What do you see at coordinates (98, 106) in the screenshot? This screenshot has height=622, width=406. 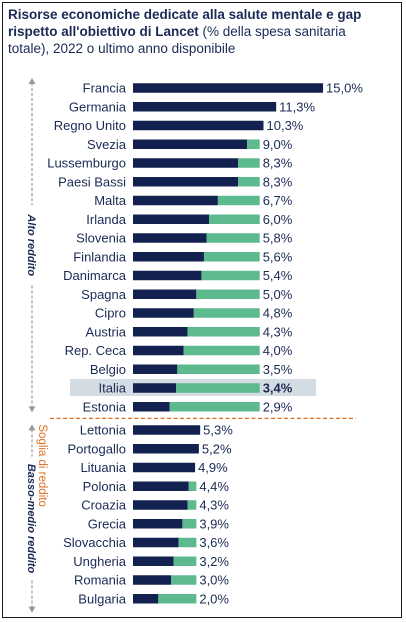 I see `category-label: Germania` at bounding box center [98, 106].